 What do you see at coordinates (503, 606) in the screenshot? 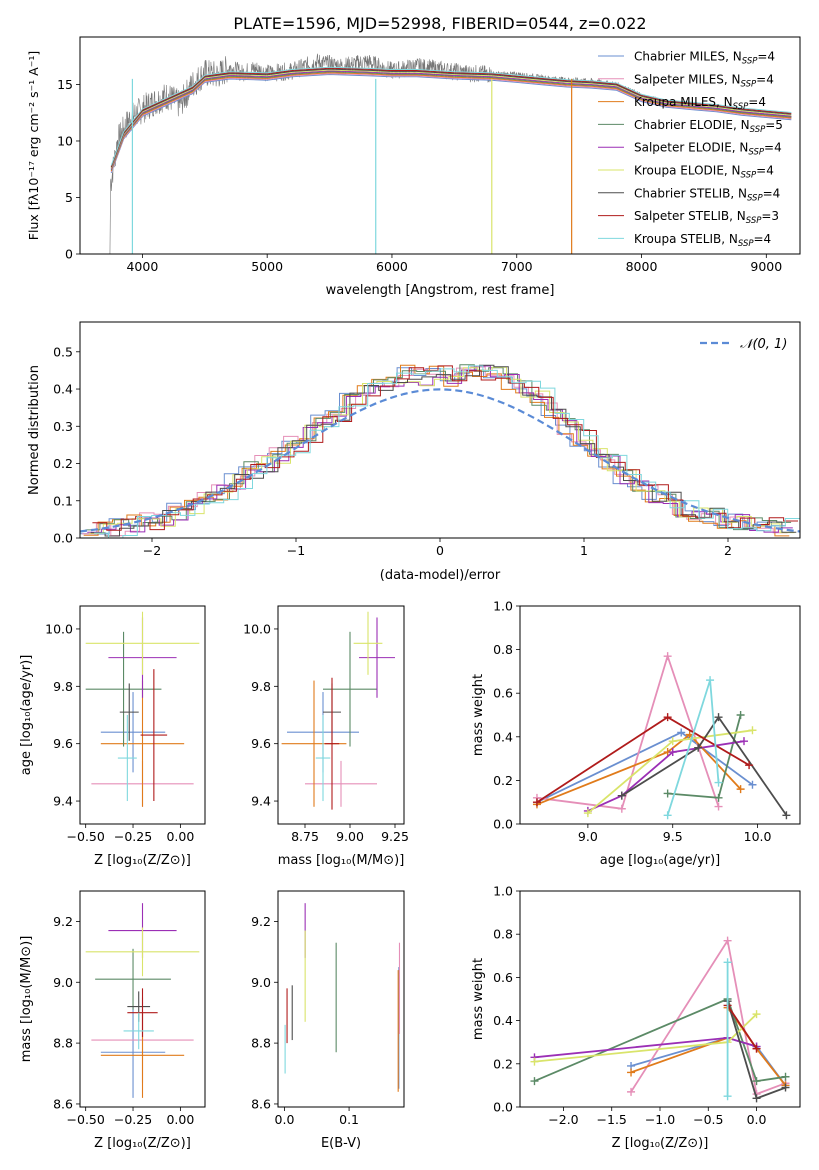
I see `y-tick-label: 1.0` at bounding box center [503, 606].